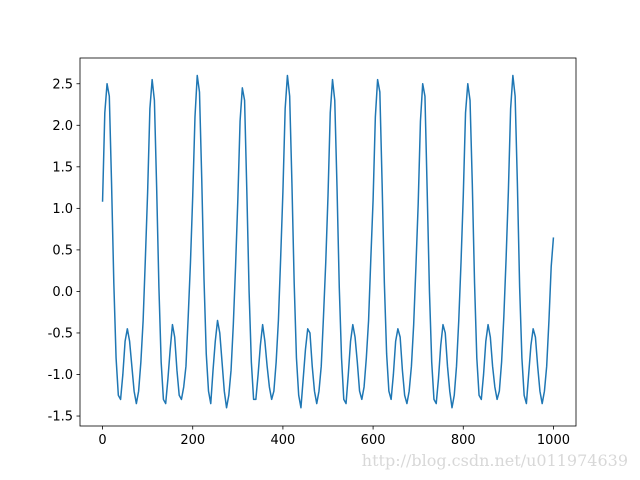  I want to click on y-tick-label: 2.5, so click(62, 84).